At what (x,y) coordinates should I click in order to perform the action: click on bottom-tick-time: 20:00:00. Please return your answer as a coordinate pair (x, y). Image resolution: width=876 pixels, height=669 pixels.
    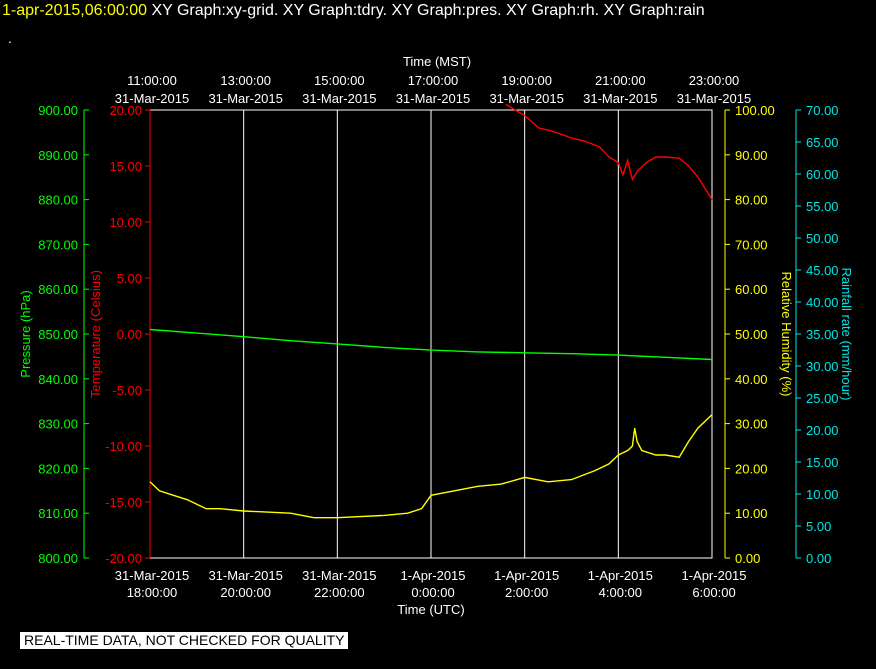
    Looking at the image, I should click on (245, 592).